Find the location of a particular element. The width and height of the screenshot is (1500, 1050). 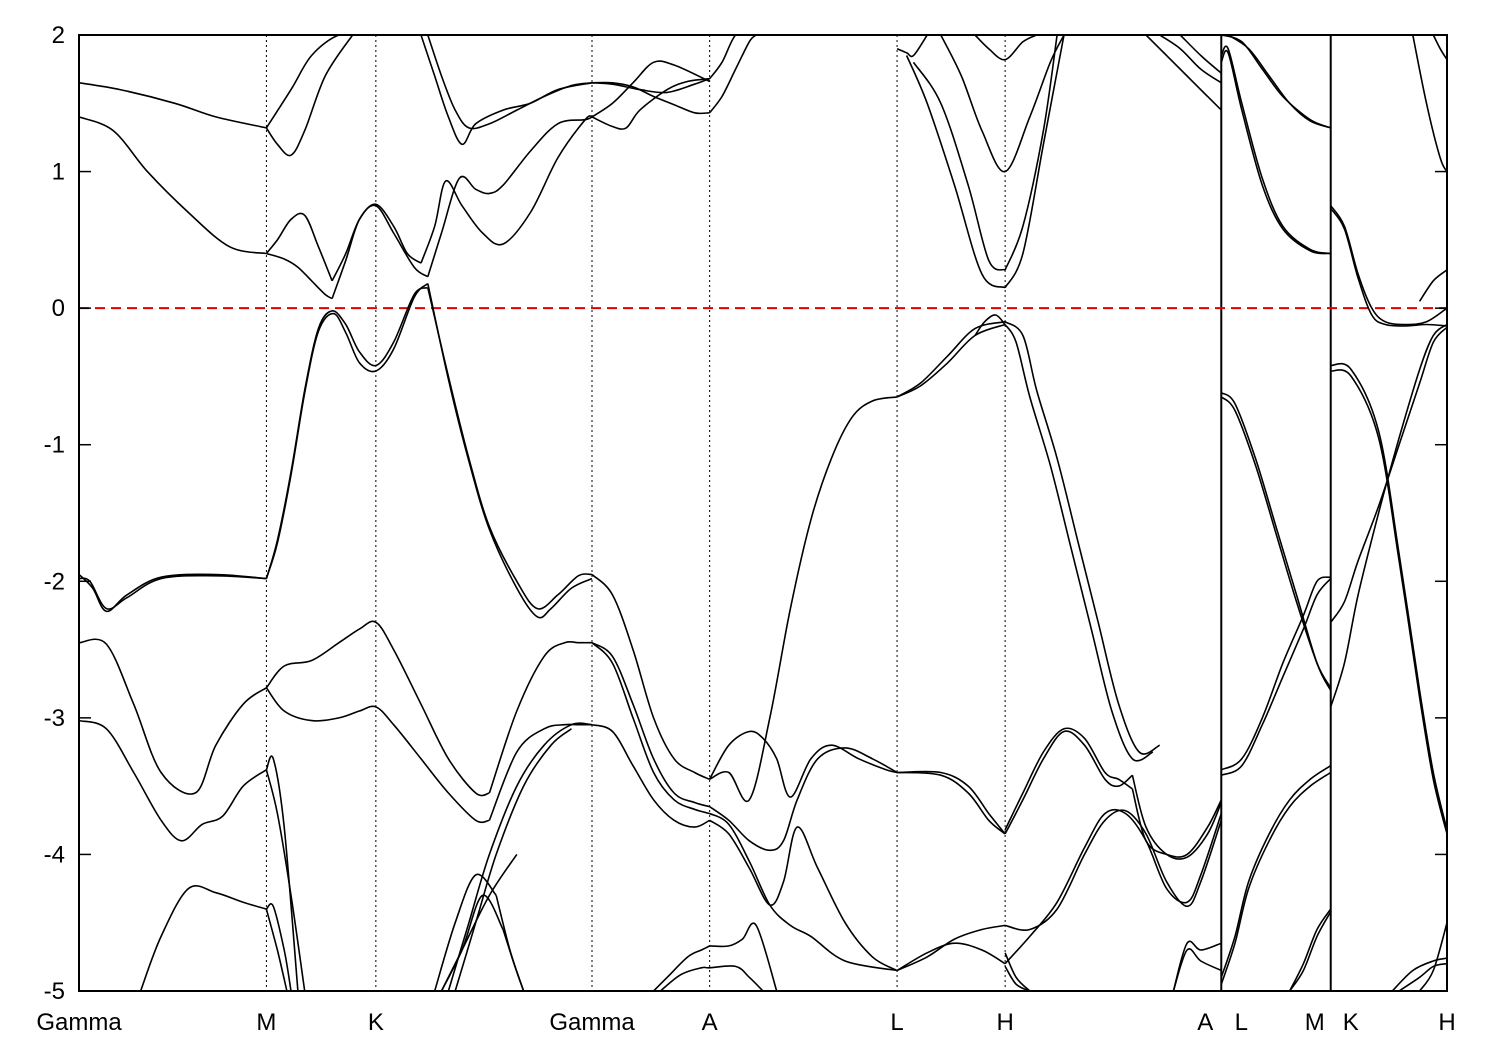

y-tick-label: 2 is located at coordinates (58, 35).